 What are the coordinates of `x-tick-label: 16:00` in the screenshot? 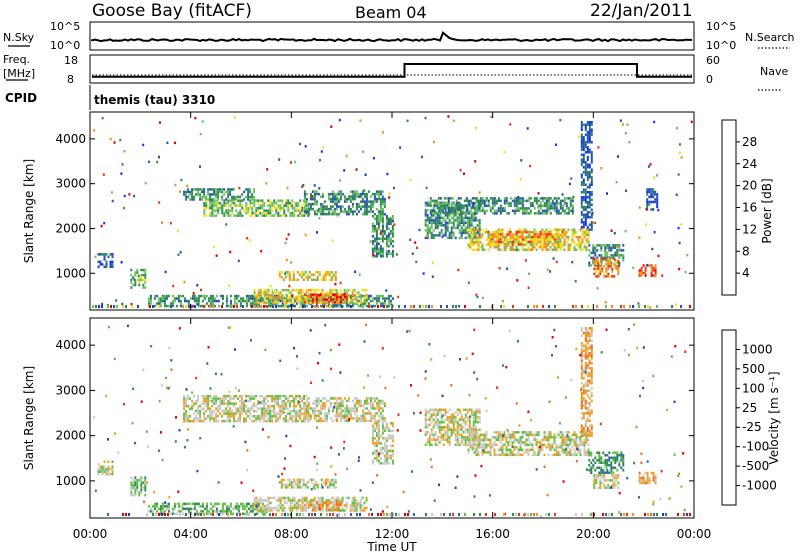 It's located at (492, 534).